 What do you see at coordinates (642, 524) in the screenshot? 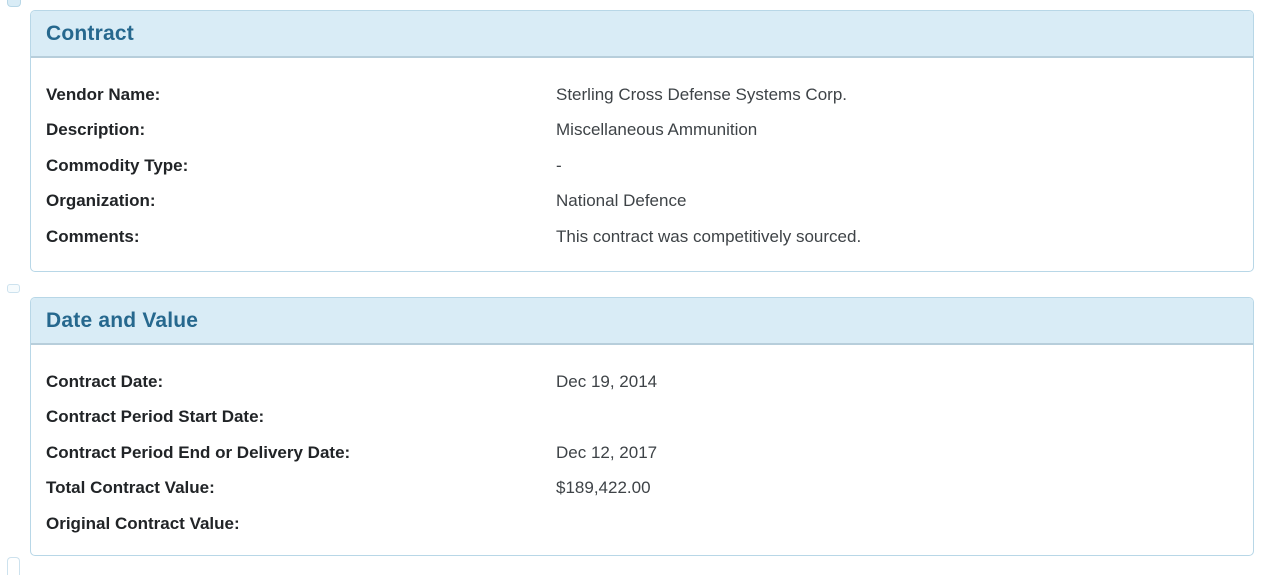
I see `field-row-original-contract-value: Original Contract Value:` at bounding box center [642, 524].